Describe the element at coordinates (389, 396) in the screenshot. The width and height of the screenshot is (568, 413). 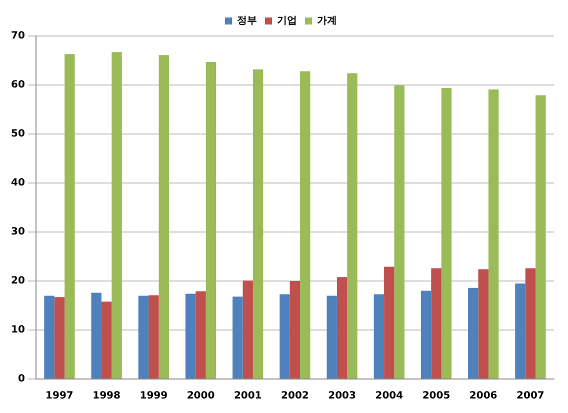
I see `x-tick-label: 2004` at that location.